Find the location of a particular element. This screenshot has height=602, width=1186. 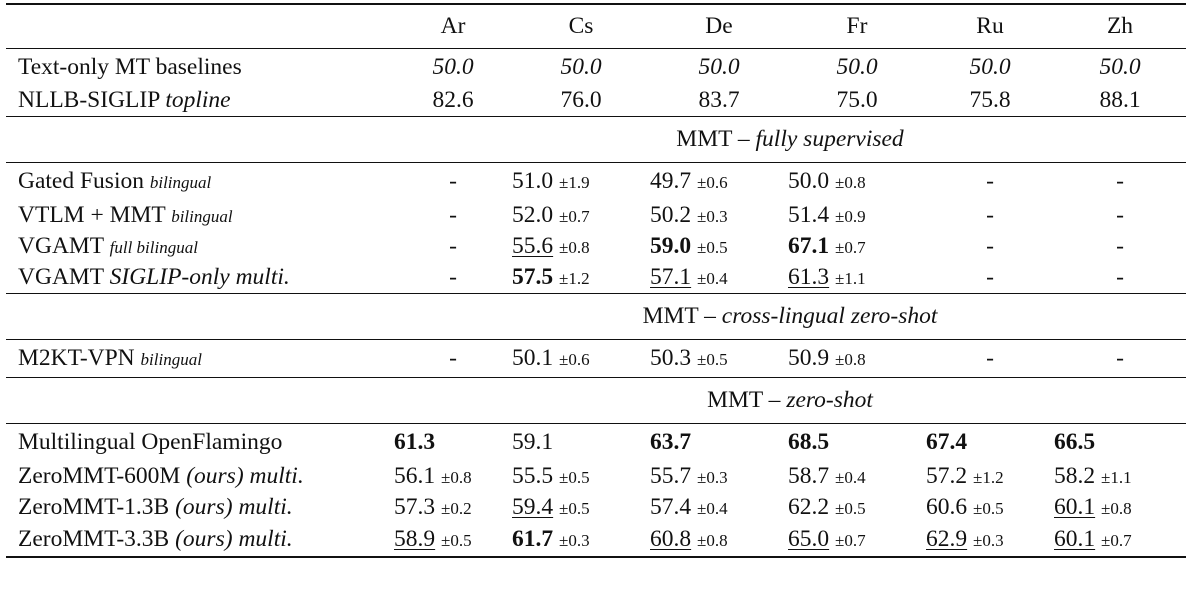

cell-value: 58.9 is located at coordinates (415, 539).